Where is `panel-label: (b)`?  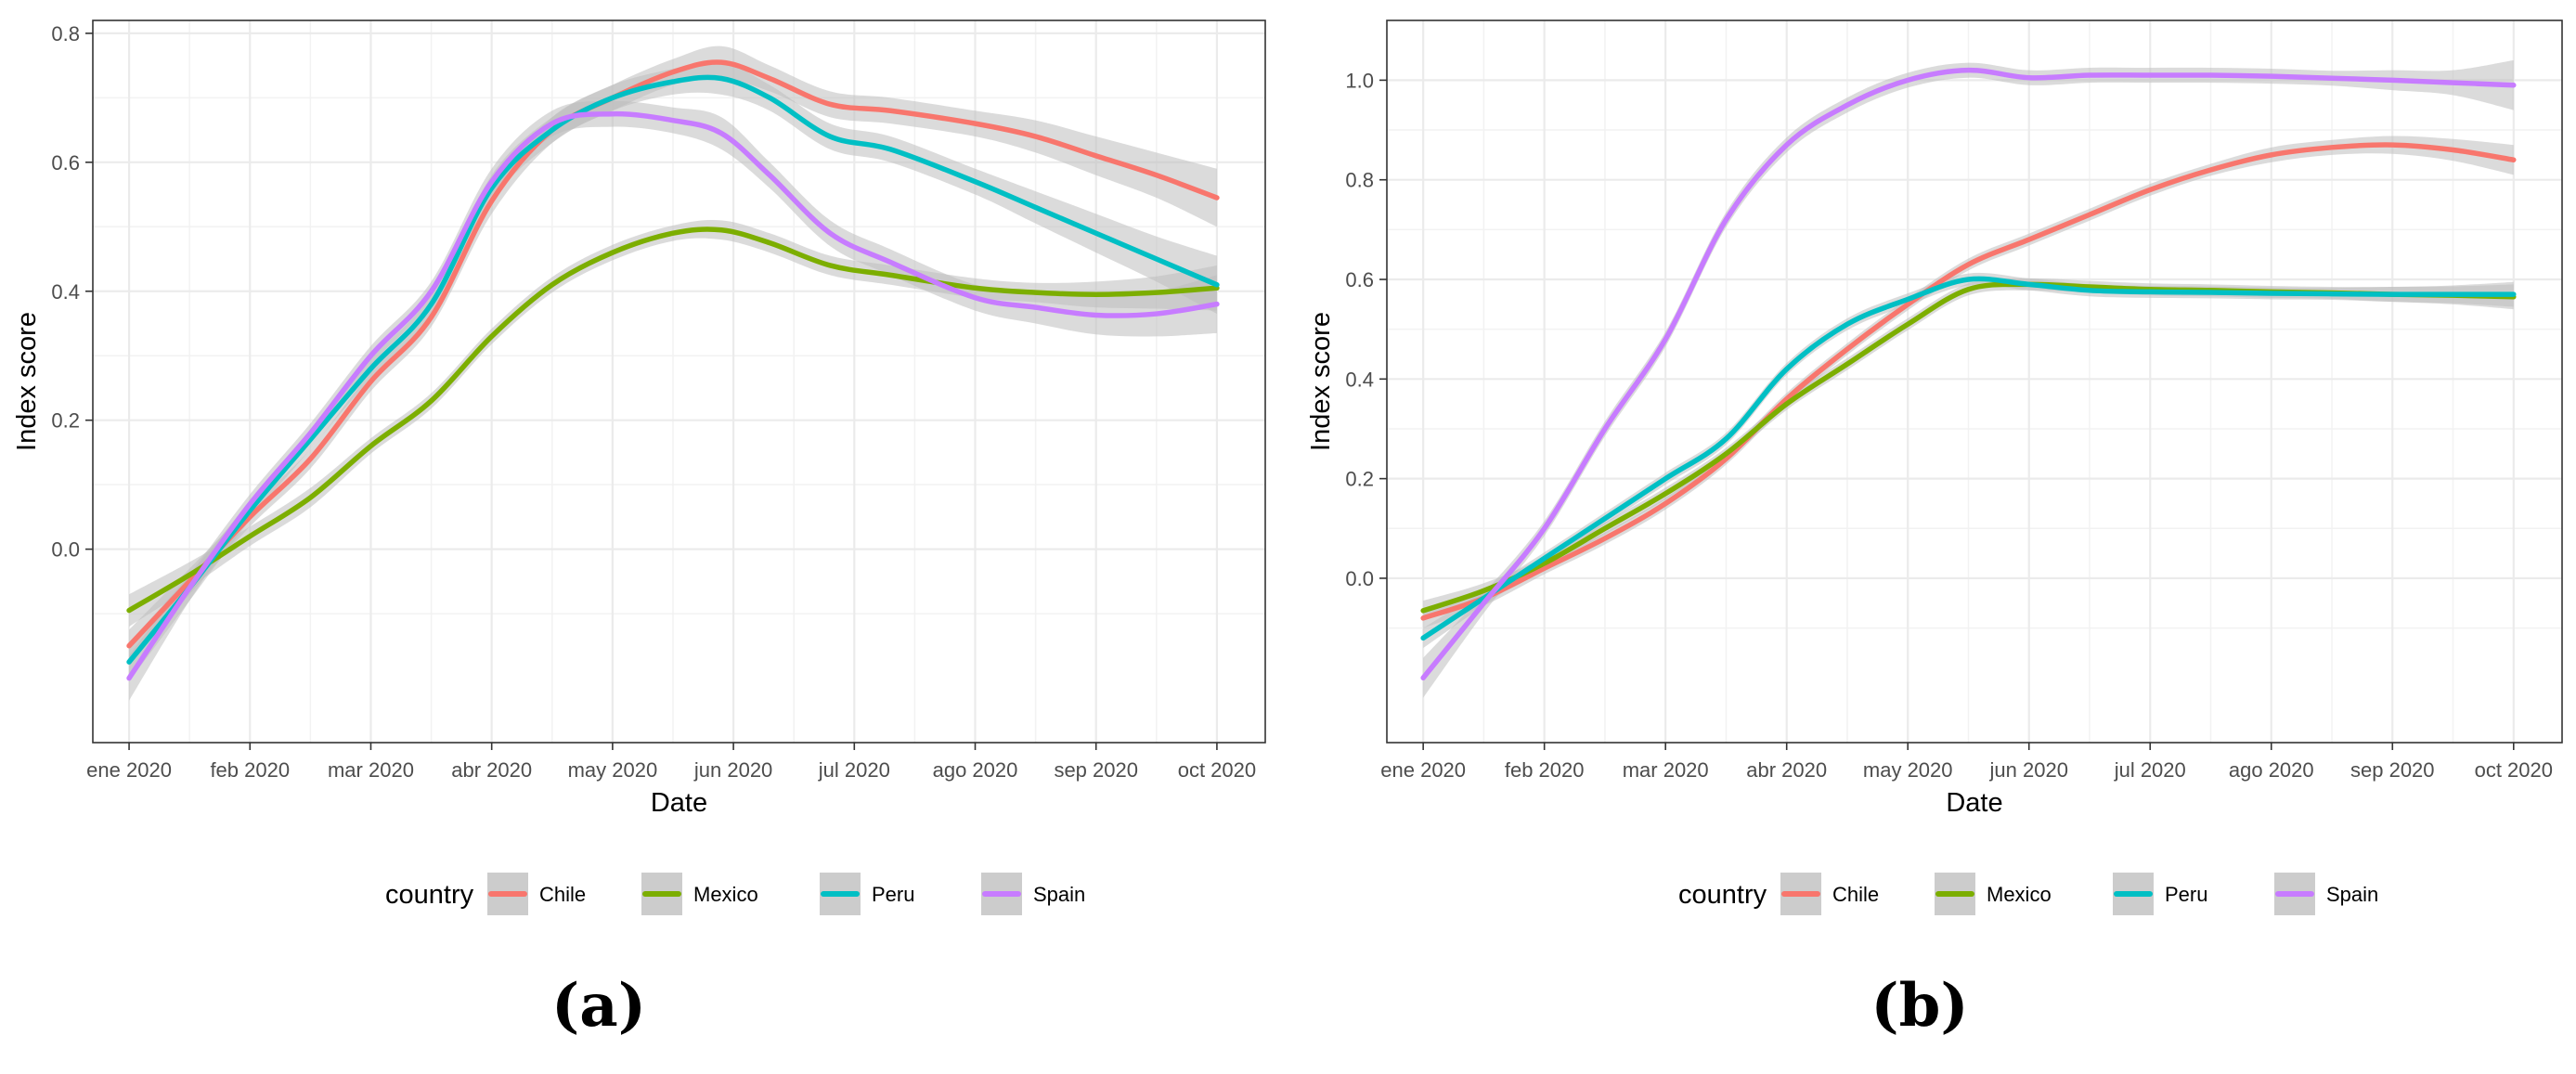
panel-label: (b) is located at coordinates (1919, 1006).